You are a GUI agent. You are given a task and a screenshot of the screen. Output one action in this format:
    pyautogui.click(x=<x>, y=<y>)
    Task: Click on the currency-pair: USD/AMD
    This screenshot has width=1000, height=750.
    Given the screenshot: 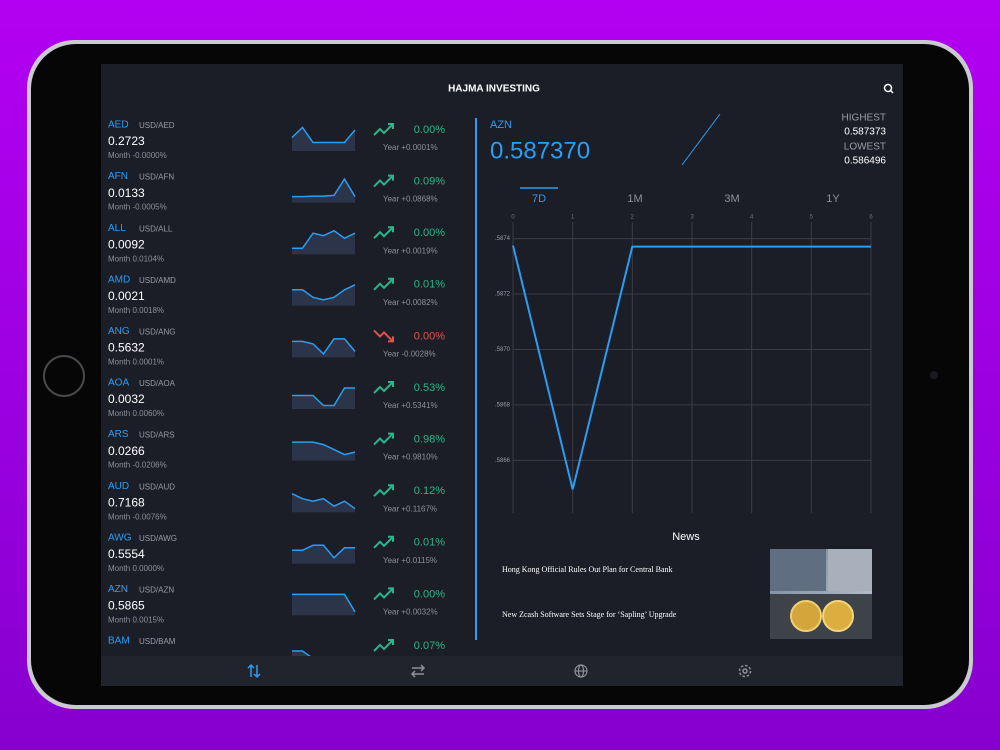 What is the action you would take?
    pyautogui.click(x=157, y=280)
    